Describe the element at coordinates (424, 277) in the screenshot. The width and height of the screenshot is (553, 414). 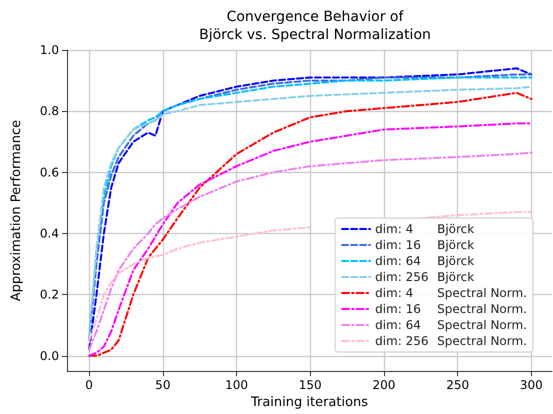
I see `legend-label: dim: 256 Björck` at that location.